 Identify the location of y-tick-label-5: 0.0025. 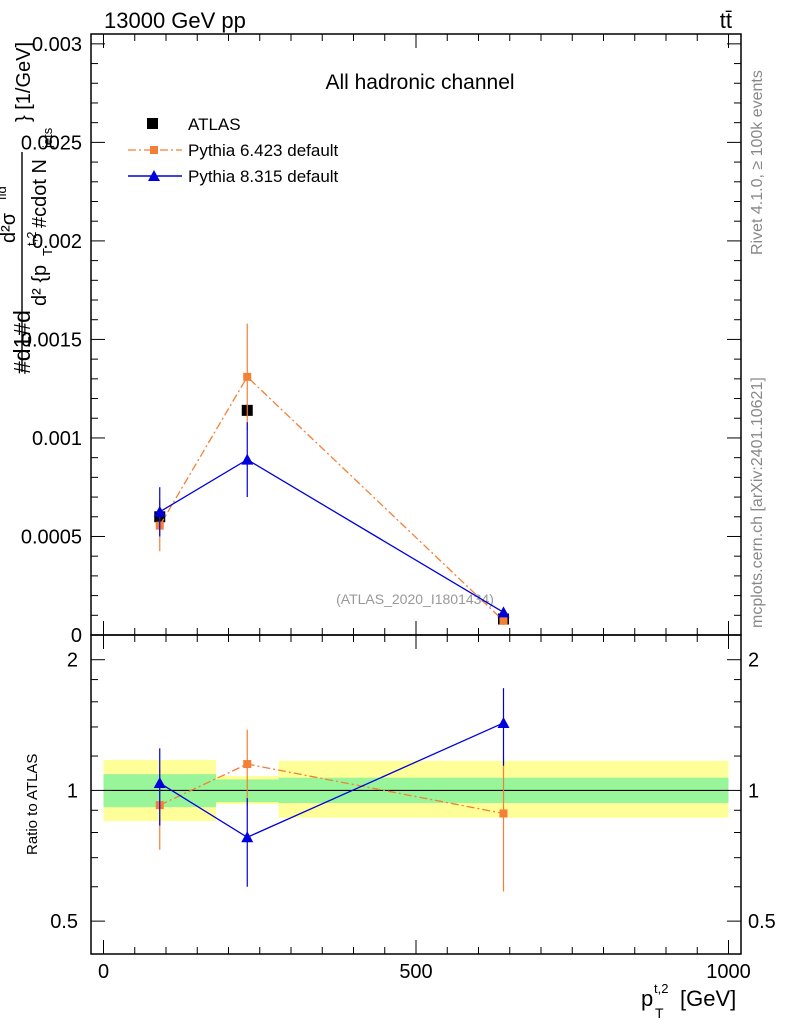
(51, 143).